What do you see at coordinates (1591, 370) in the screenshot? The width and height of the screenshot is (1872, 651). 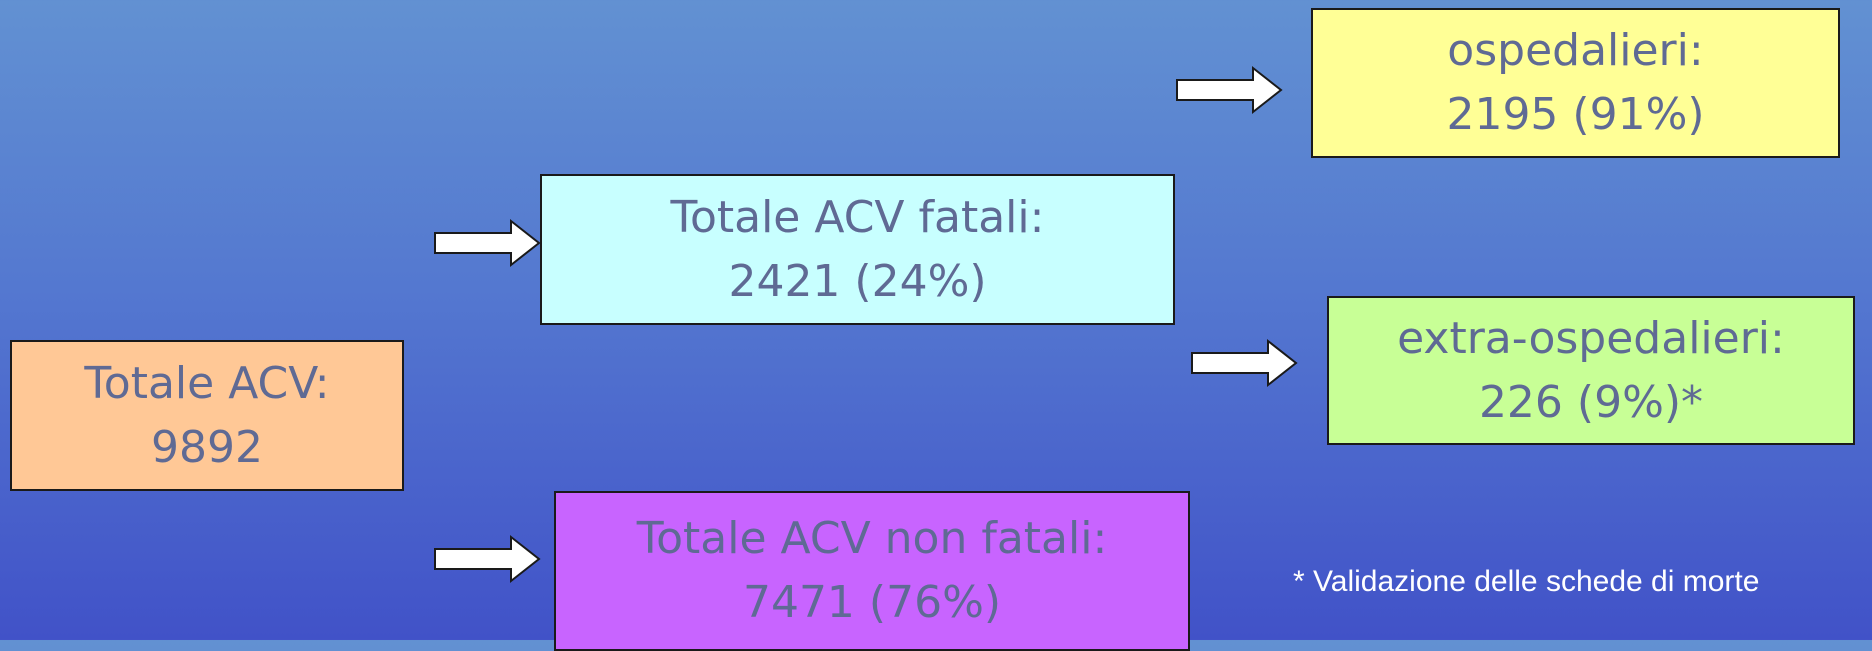 I see `node-extra: extra-ospedalieri: 226 (9%)*` at bounding box center [1591, 370].